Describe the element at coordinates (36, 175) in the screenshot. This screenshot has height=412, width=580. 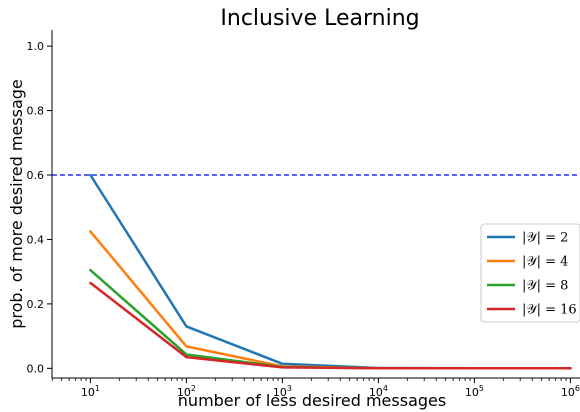
I see `y-tick-label: 0.6` at that location.